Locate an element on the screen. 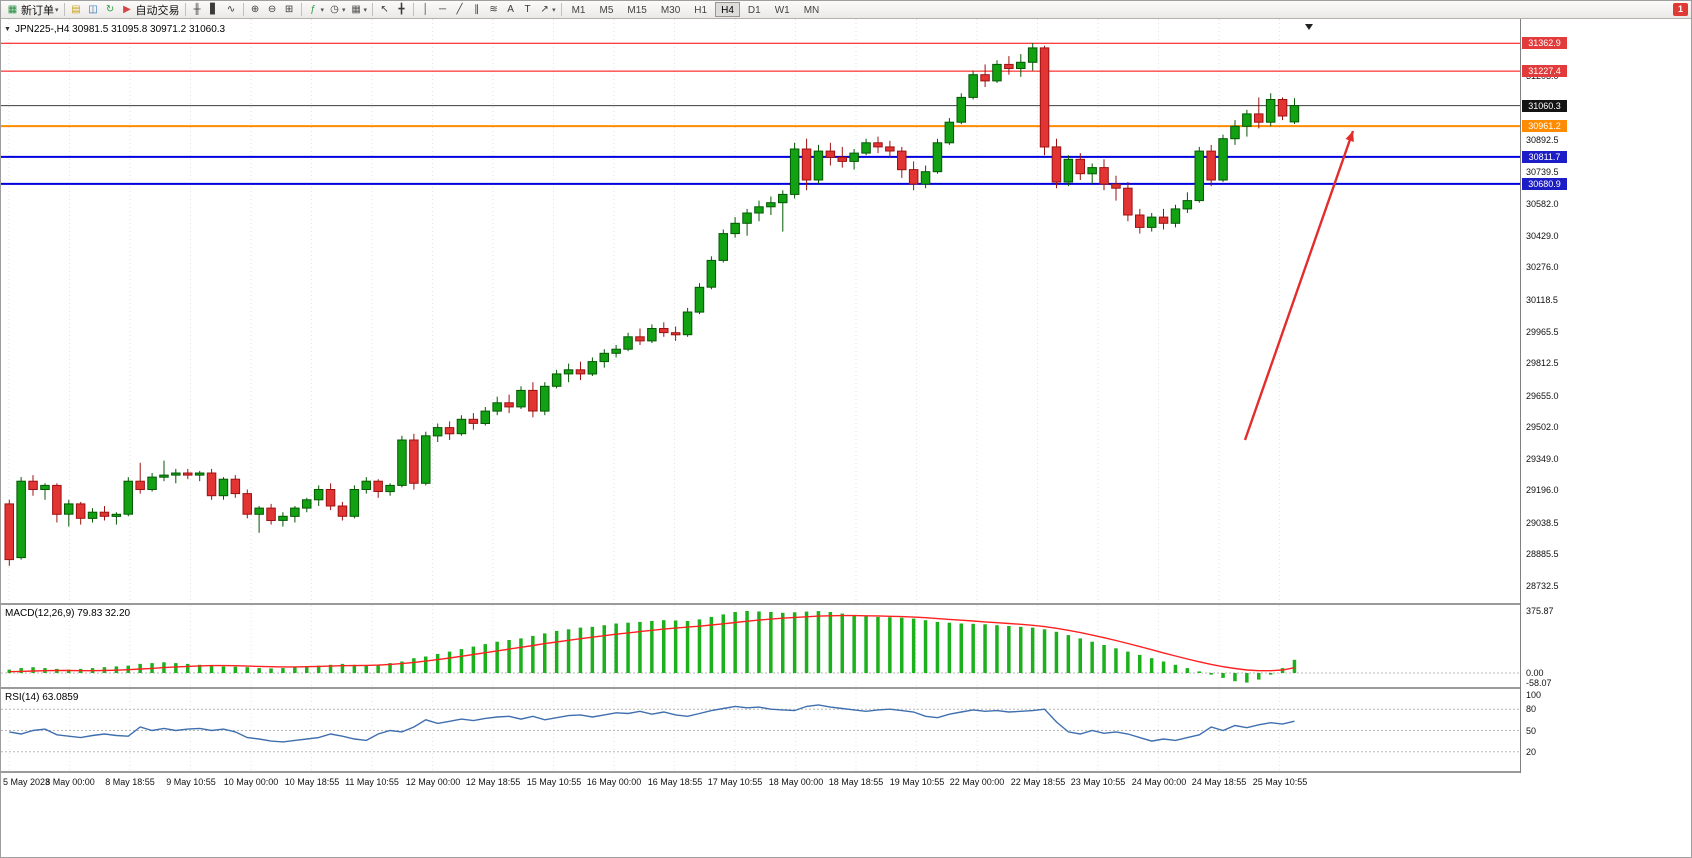 The height and width of the screenshot is (858, 1692). zoom-in-icon: ⊕ is located at coordinates (255, 9).